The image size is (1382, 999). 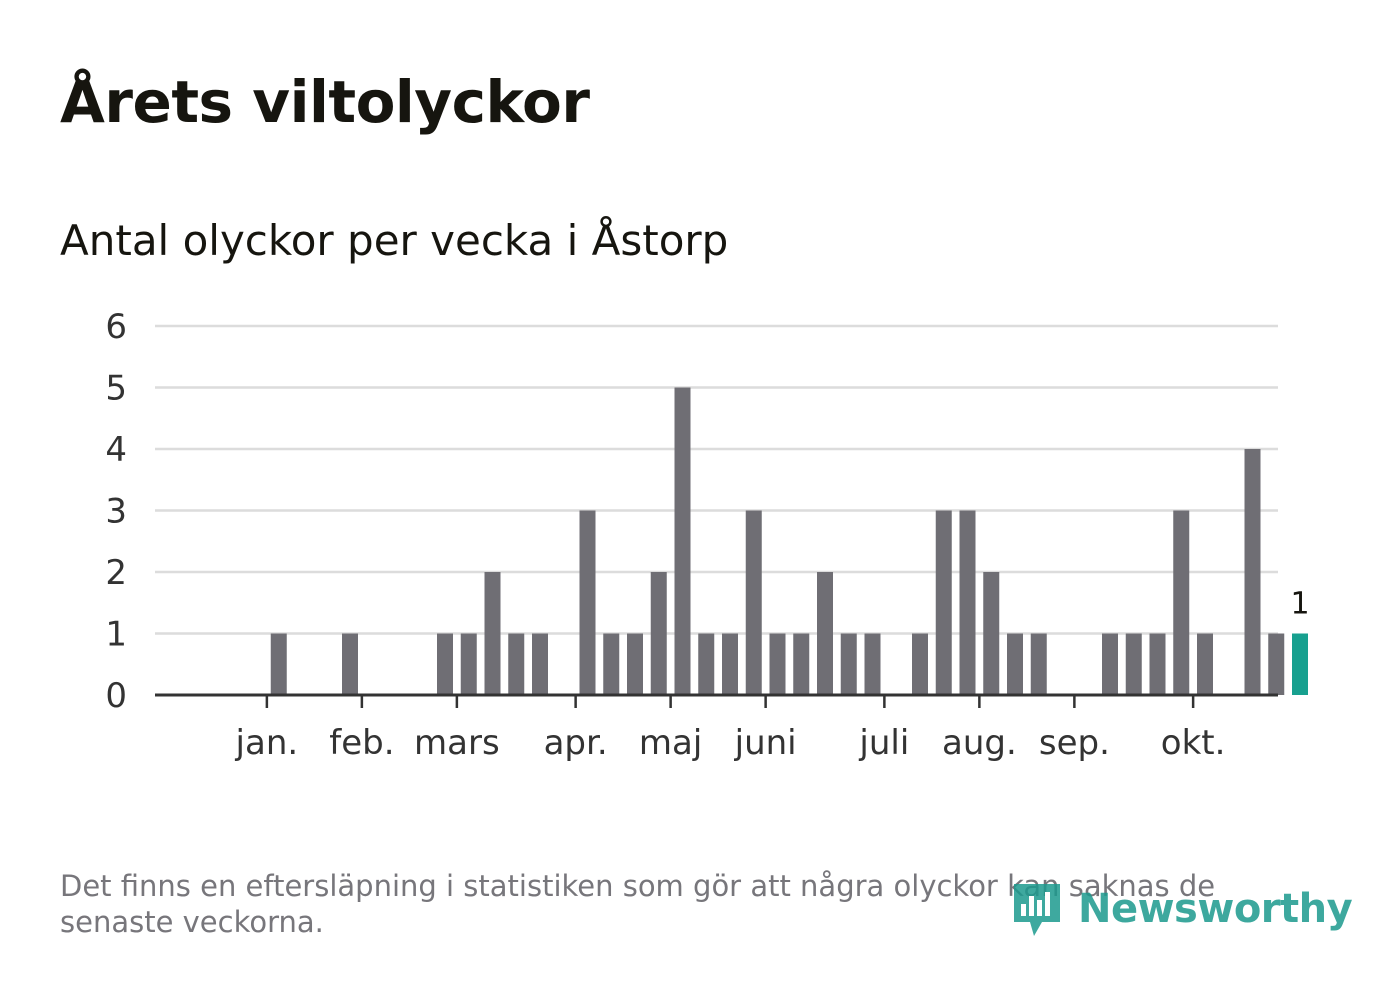 I want to click on x-tick-label: sep., so click(x=1074, y=743).